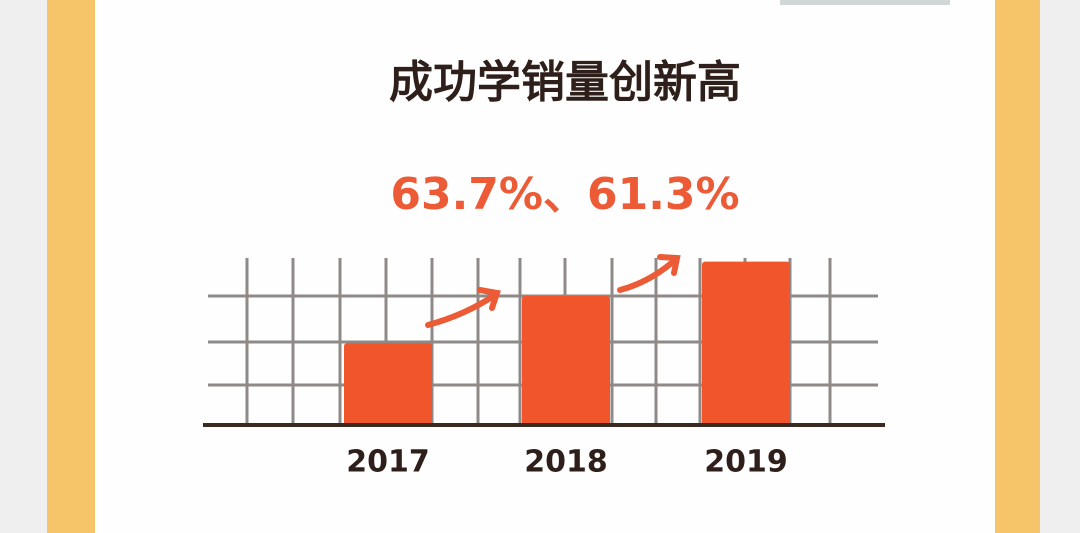 The height and width of the screenshot is (533, 1080). I want to click on x-tick-label: 2018, so click(566, 462).